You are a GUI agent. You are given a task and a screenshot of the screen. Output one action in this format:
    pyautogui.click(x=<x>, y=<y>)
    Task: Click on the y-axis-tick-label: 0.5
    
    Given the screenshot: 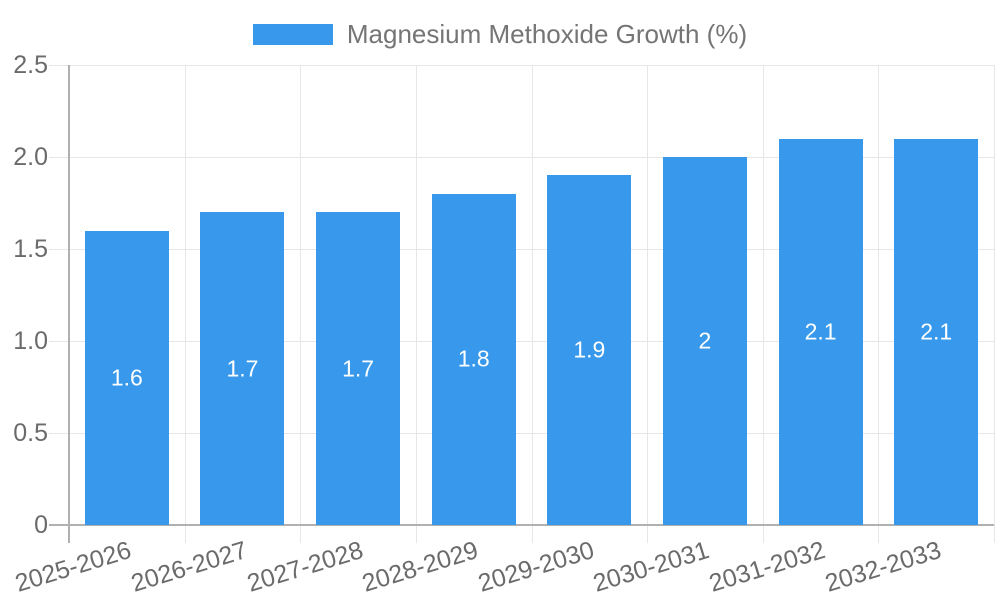 What is the action you would take?
    pyautogui.click(x=30, y=433)
    